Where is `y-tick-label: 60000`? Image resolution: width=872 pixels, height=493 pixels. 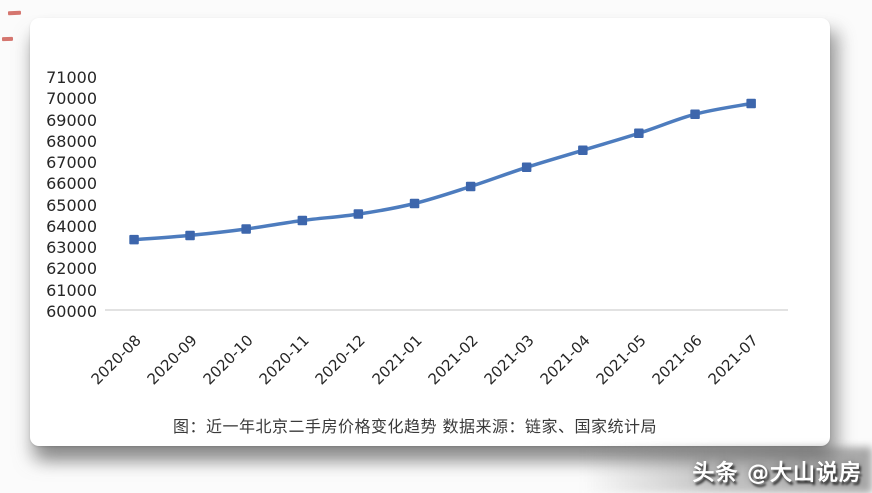 y-tick-label: 60000 is located at coordinates (71, 311).